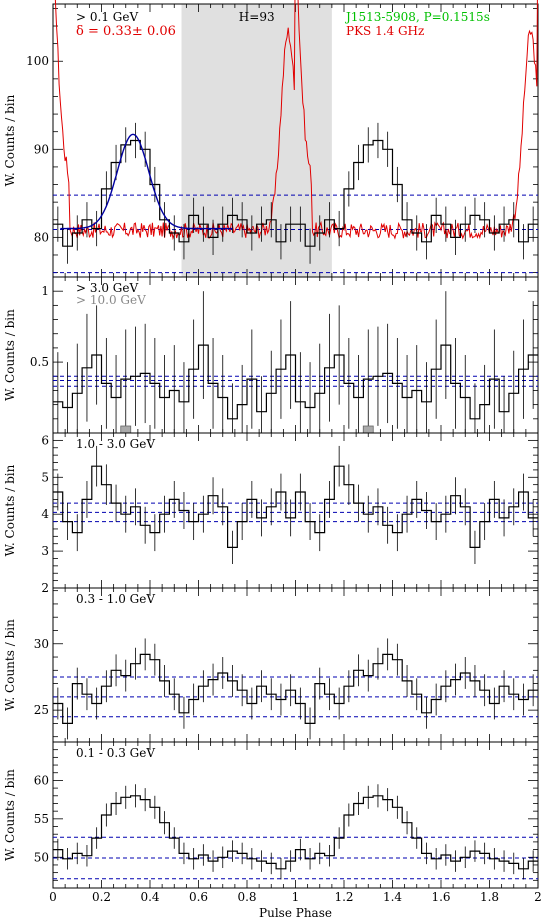 This screenshot has width=546, height=922. I want to click on x-tick-label: 0.8, so click(246, 897).